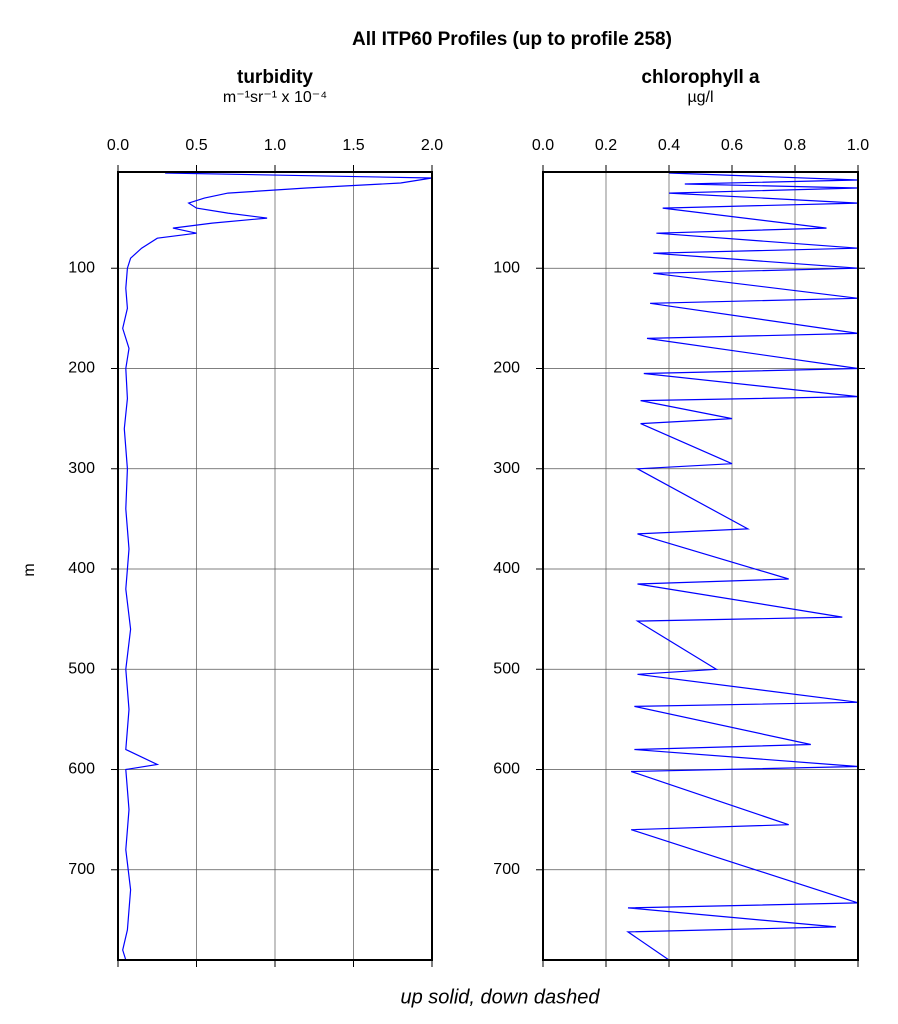 Image resolution: width=898 pixels, height=1024 pixels. Describe the element at coordinates (606, 145) in the screenshot. I see `x-tick-label: 0.2` at that location.